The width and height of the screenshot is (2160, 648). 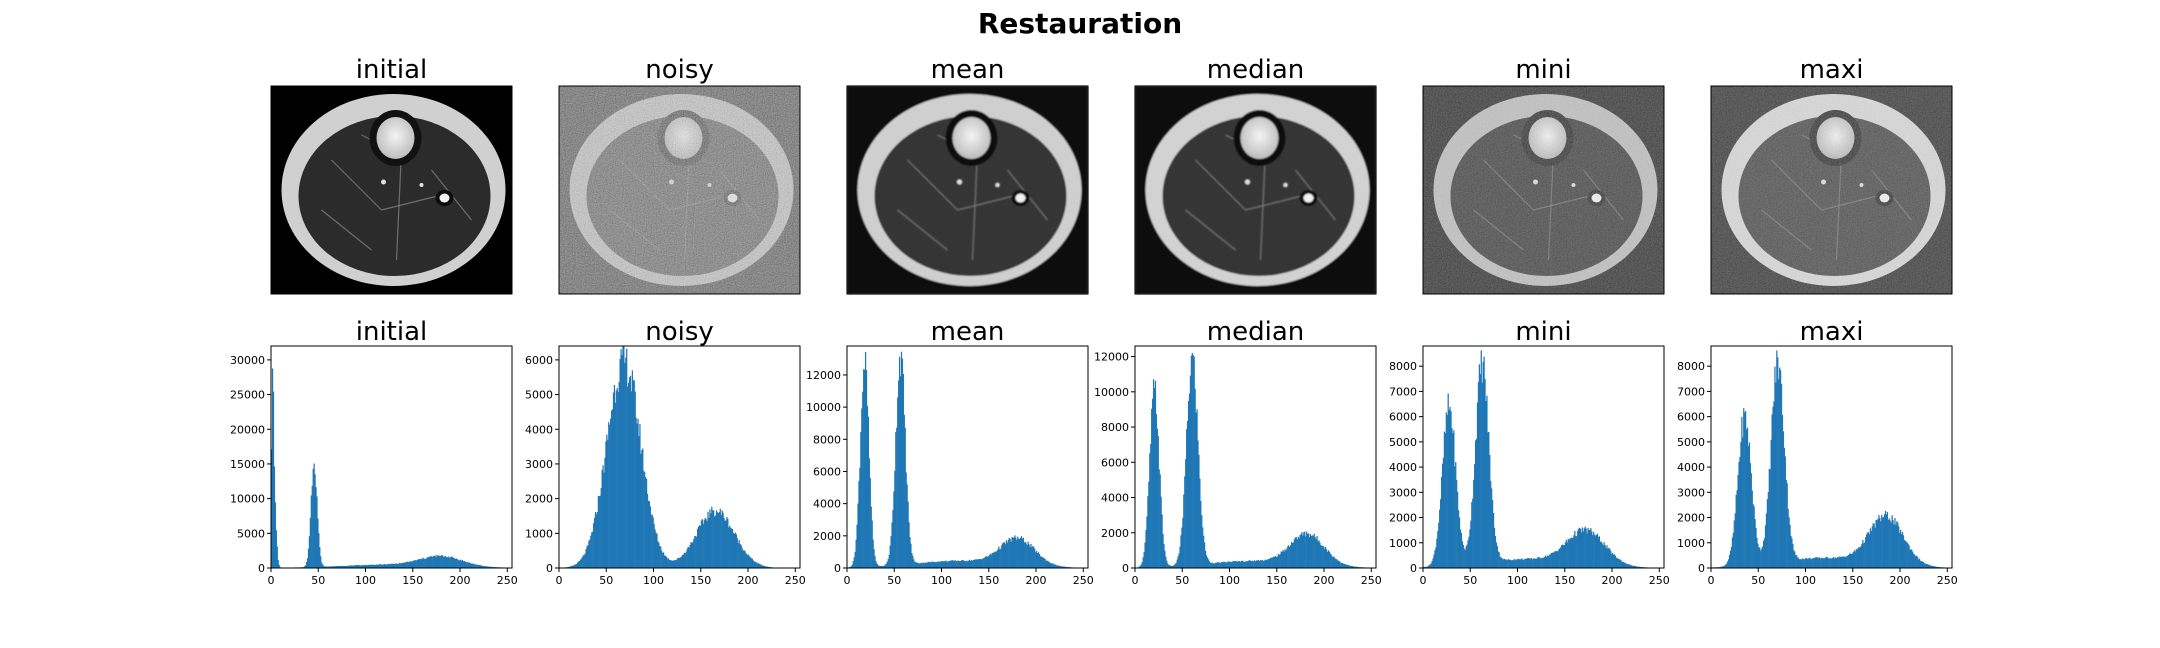 What do you see at coordinates (1691, 391) in the screenshot?
I see `y-tick-label: 7000` at bounding box center [1691, 391].